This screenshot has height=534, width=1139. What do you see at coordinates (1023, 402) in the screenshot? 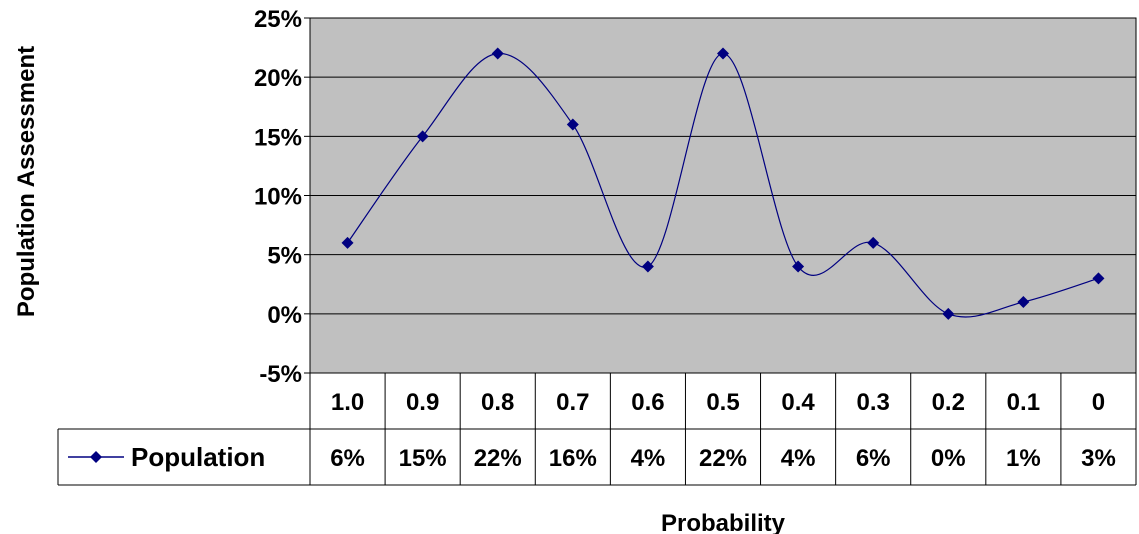
I see `x-tick-label: 0.1` at bounding box center [1023, 402].